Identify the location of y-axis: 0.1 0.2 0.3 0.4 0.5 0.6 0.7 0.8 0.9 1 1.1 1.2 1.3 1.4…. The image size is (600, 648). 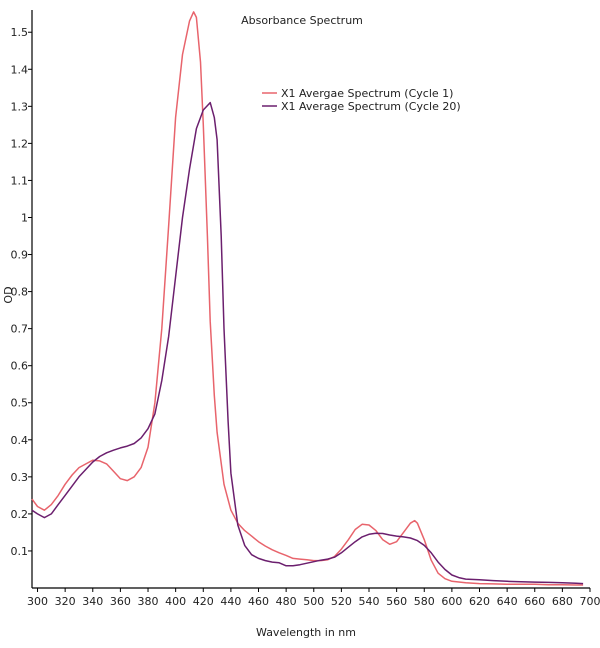
(21, 292).